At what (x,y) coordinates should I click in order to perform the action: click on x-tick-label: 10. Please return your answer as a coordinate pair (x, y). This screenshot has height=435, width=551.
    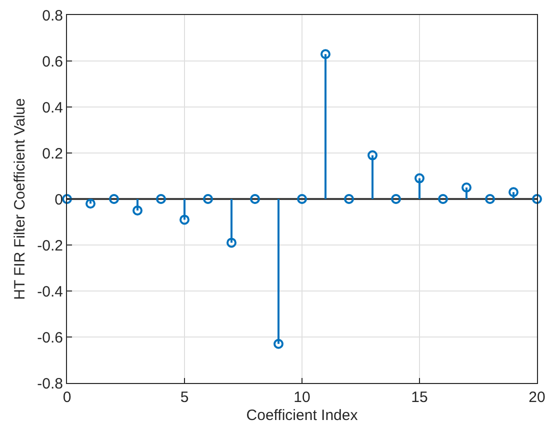
    Looking at the image, I should click on (302, 397).